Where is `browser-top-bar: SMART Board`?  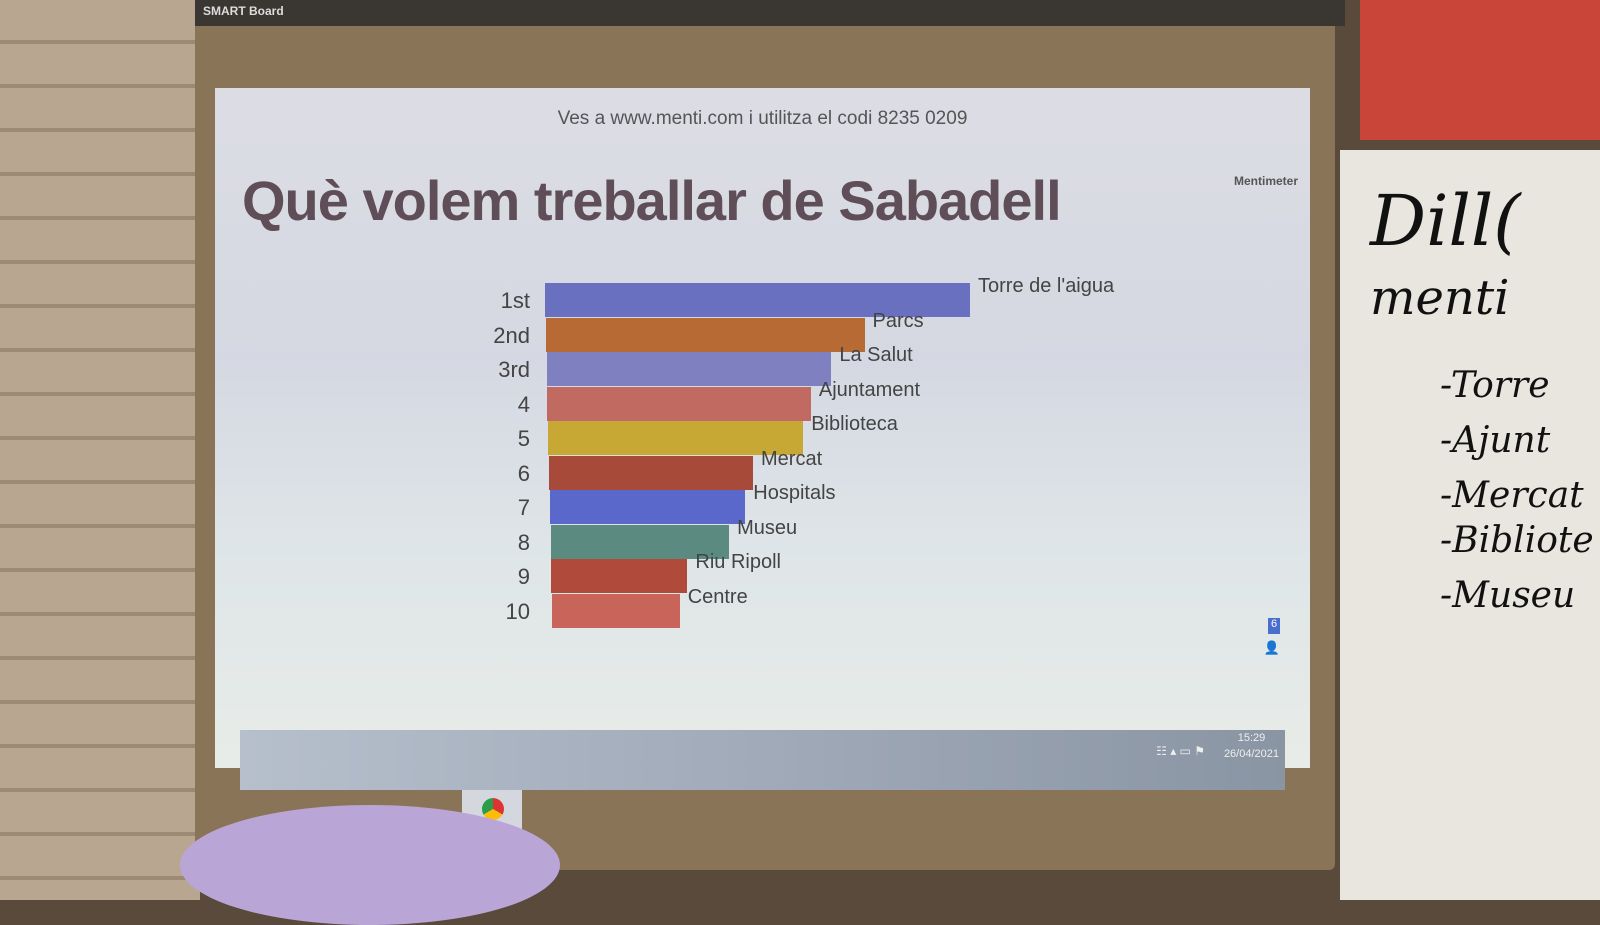 browser-top-bar: SMART Board is located at coordinates (770, 13).